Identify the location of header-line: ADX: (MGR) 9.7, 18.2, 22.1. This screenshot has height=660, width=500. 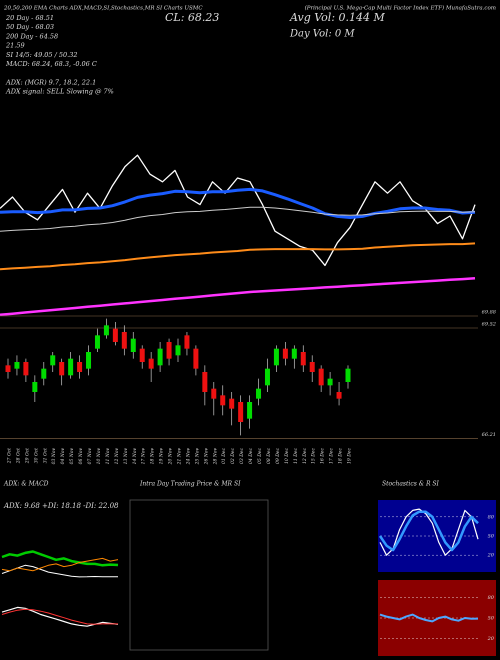
(50, 82).